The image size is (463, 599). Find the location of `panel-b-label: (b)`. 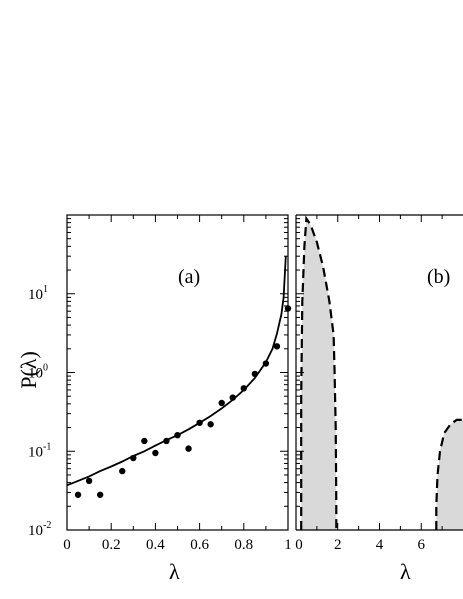

panel-b-label: (b) is located at coordinates (438, 277).